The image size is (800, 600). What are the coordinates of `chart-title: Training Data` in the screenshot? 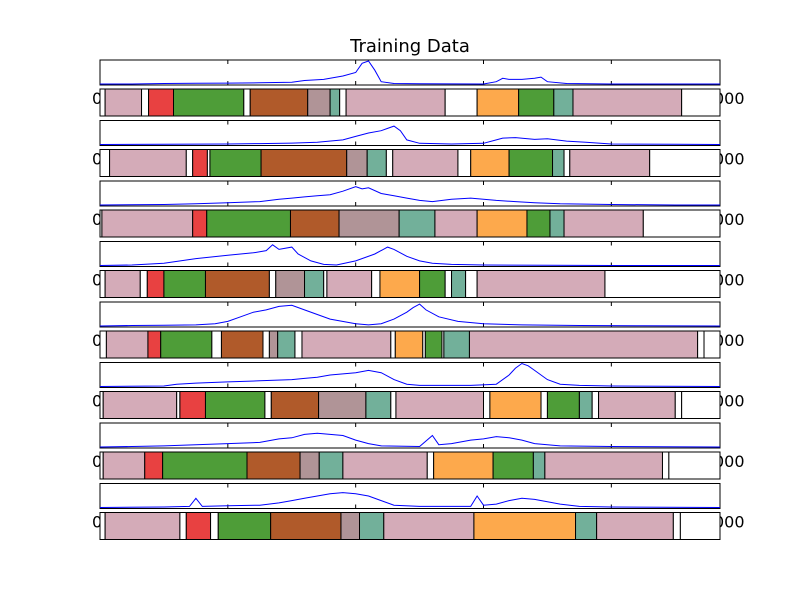 It's located at (409, 46).